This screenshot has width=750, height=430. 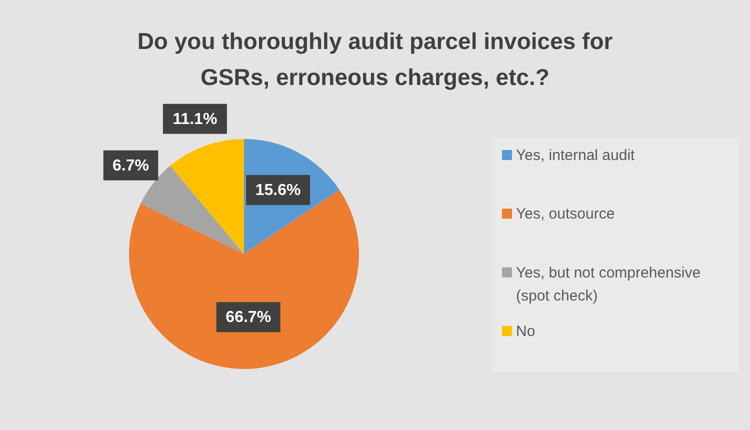 What do you see at coordinates (207, 196) in the screenshot?
I see `pie-slice` at bounding box center [207, 196].